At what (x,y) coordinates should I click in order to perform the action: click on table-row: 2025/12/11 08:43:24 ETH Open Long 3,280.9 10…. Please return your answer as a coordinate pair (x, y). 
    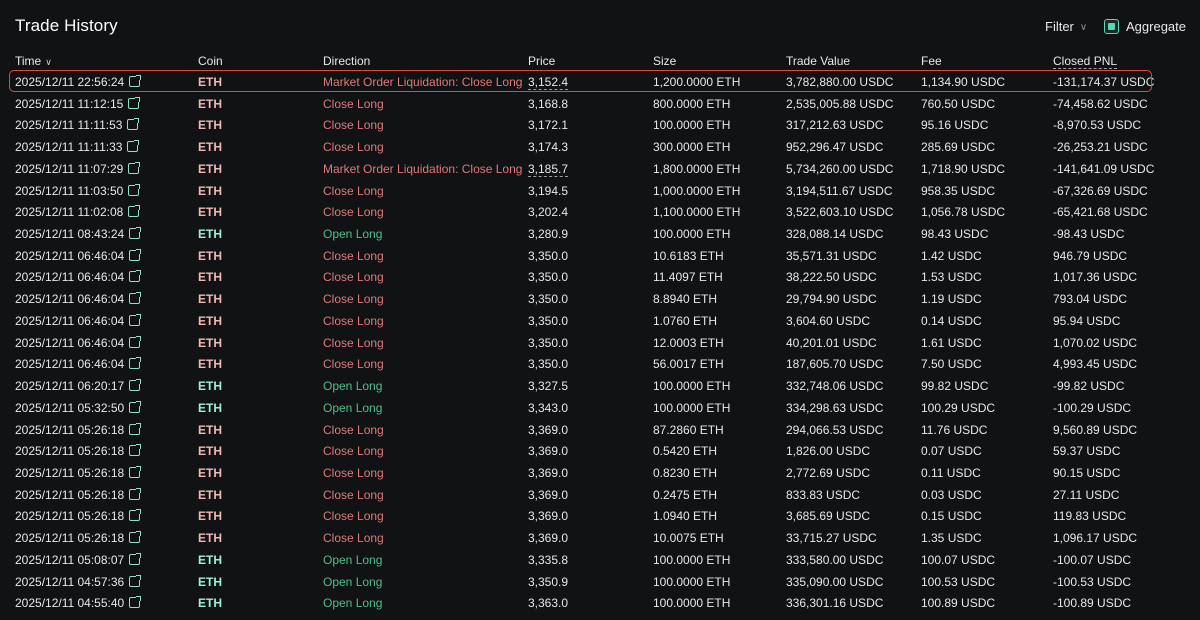
    Looking at the image, I should click on (600, 234).